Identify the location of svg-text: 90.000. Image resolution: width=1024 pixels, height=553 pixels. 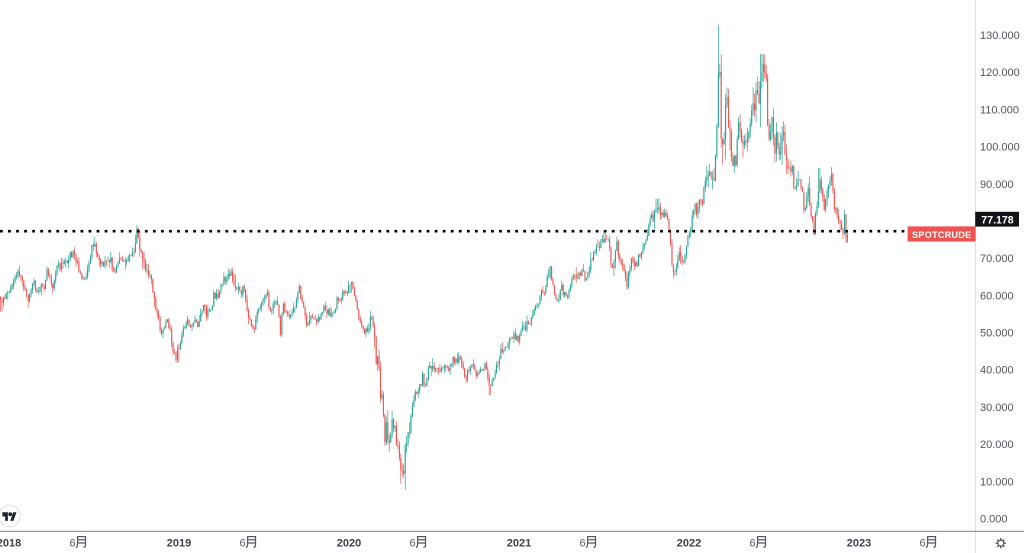
(997, 185).